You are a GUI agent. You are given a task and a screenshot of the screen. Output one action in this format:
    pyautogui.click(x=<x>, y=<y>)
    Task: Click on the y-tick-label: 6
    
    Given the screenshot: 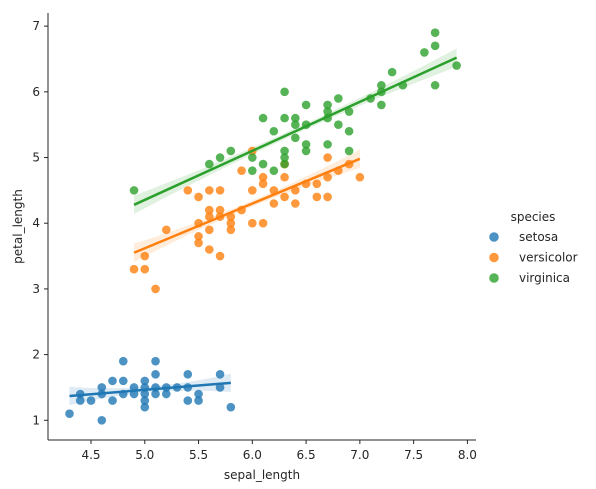 What is the action you would take?
    pyautogui.click(x=36, y=92)
    